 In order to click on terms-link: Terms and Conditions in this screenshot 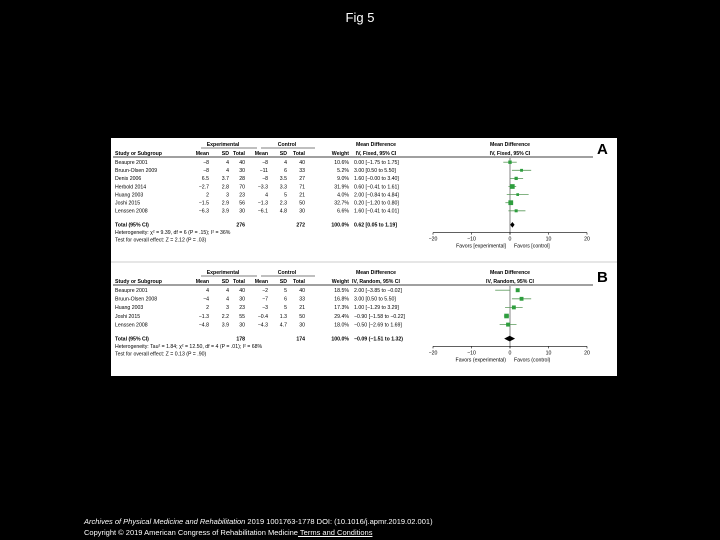, I will do `click(335, 532)`.